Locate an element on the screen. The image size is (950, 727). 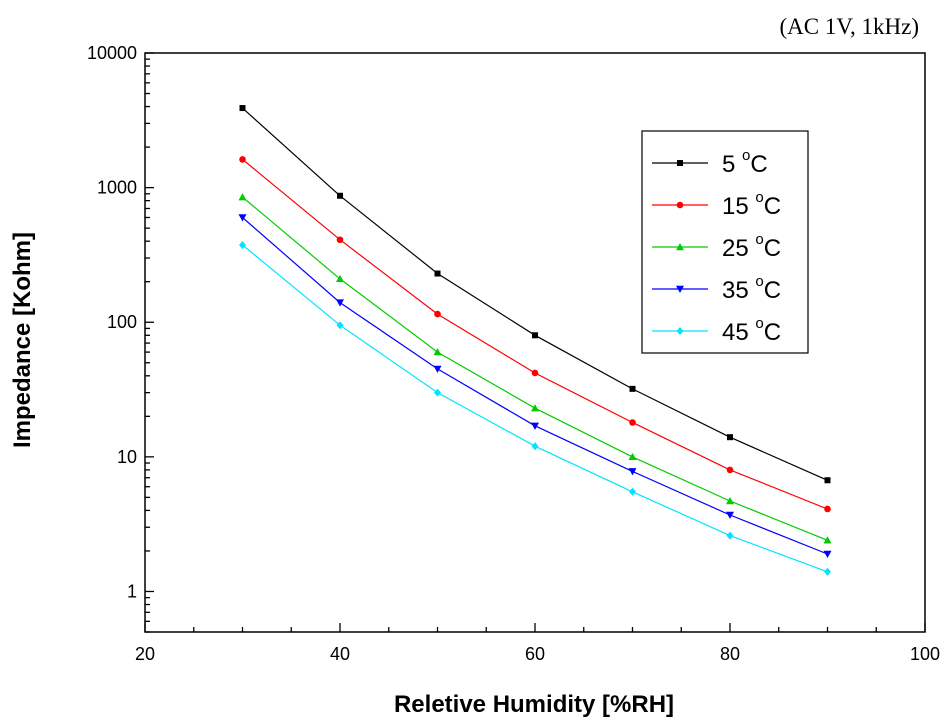
y-tick-label: 10000 is located at coordinates (112, 53).